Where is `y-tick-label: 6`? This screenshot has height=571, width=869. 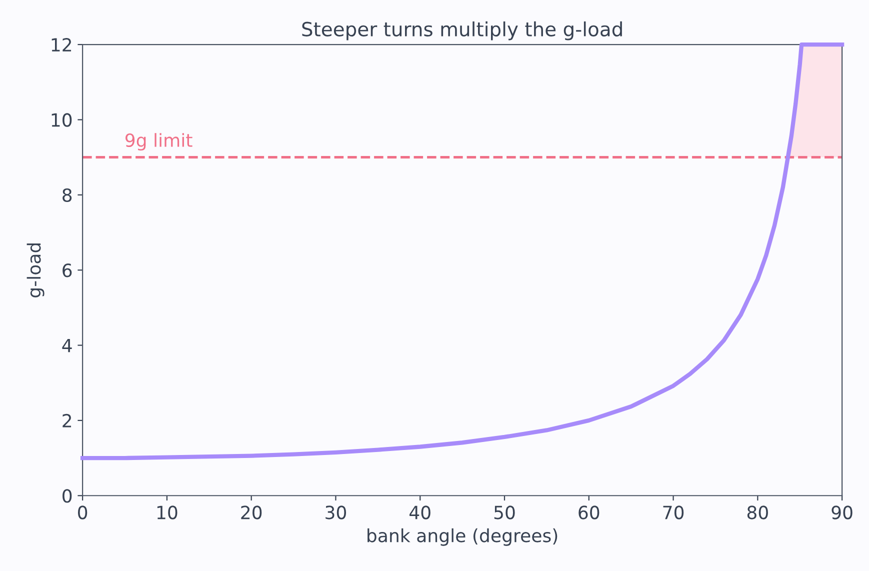 y-tick-label: 6 is located at coordinates (67, 271).